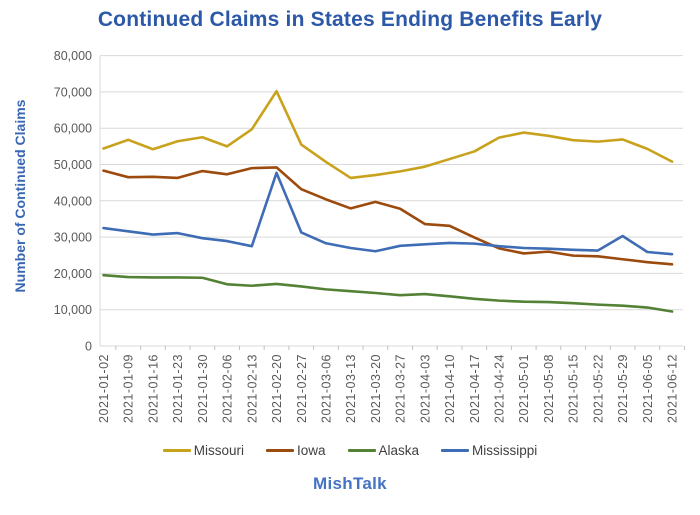 The width and height of the screenshot is (700, 515). I want to click on legend-label: Iowa, so click(311, 450).